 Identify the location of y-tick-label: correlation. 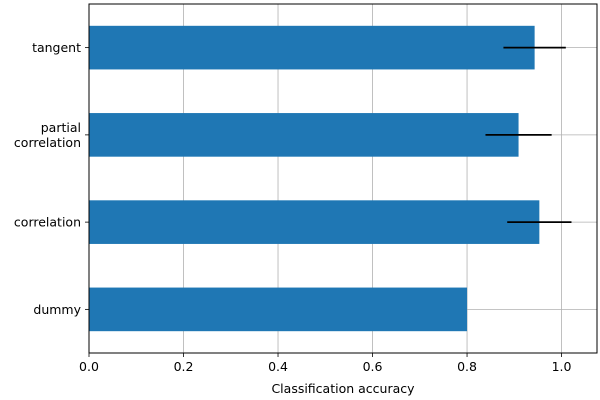
(47, 222).